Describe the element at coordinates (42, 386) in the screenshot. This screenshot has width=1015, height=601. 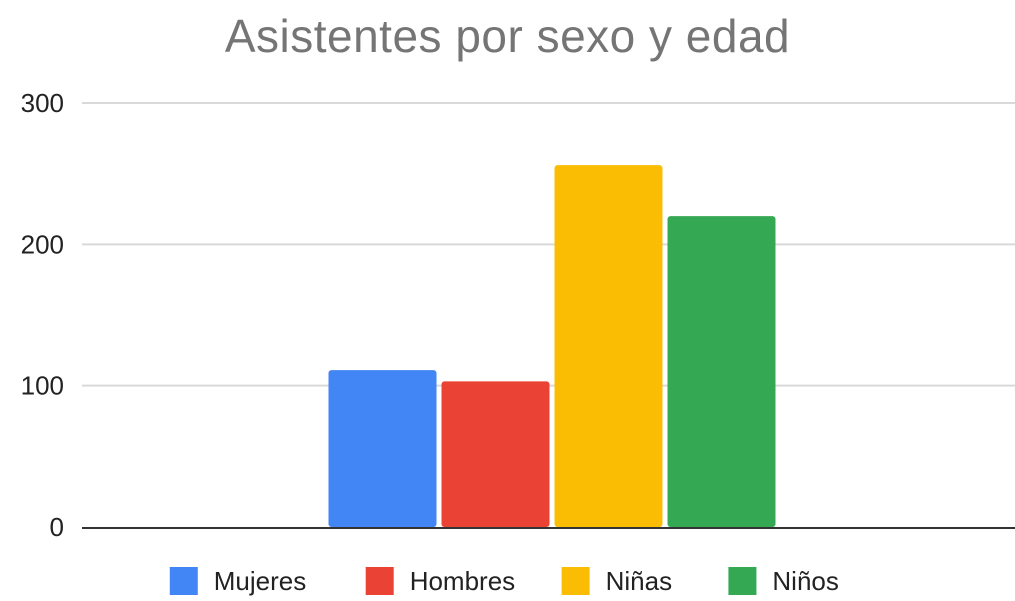
I see `y-tick-label: 100` at that location.